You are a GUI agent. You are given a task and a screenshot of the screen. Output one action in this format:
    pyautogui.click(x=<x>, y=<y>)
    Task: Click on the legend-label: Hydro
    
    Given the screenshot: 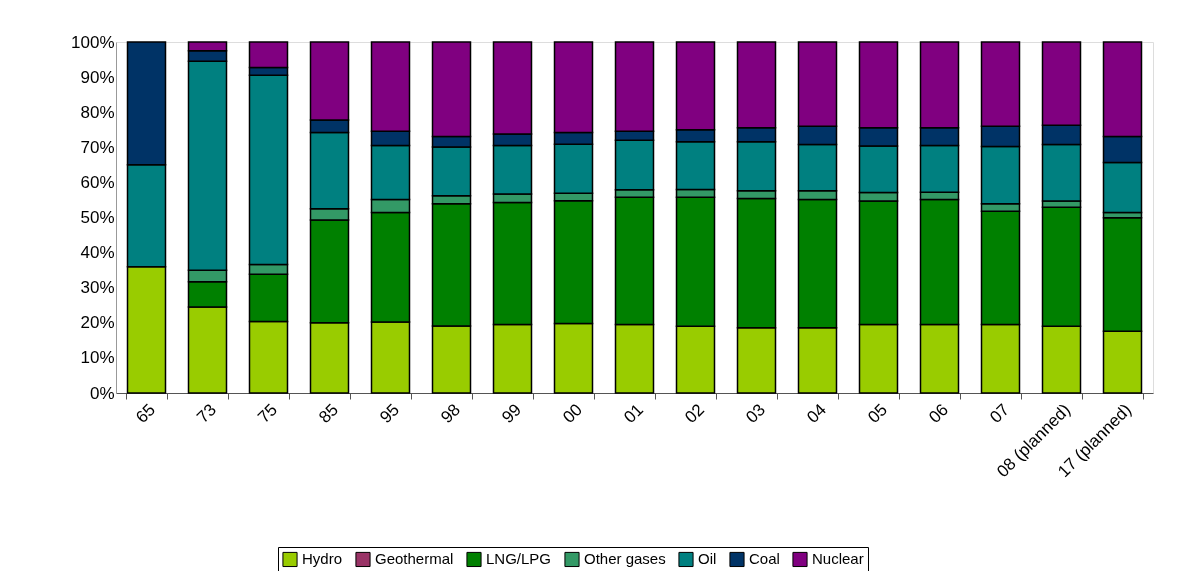 What is the action you would take?
    pyautogui.click(x=322, y=559)
    